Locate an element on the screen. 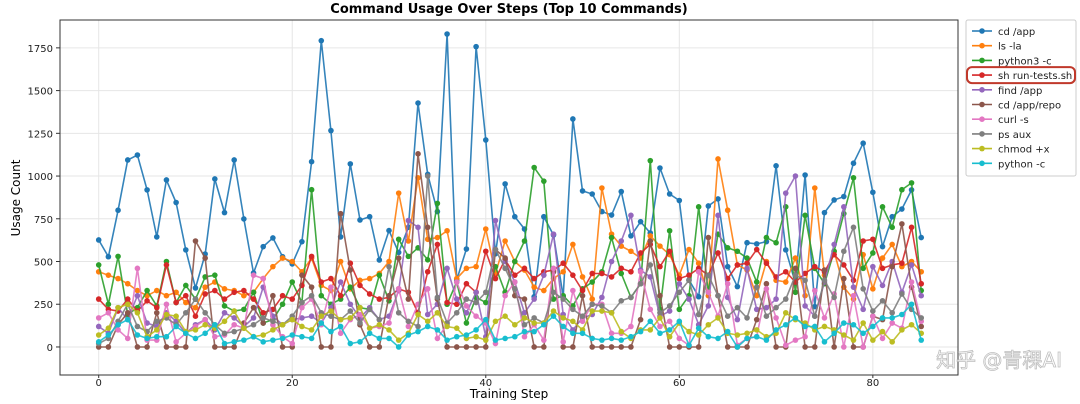 The height and width of the screenshot is (404, 1080). legend-item: cd /app/repo is located at coordinates (1016, 106).